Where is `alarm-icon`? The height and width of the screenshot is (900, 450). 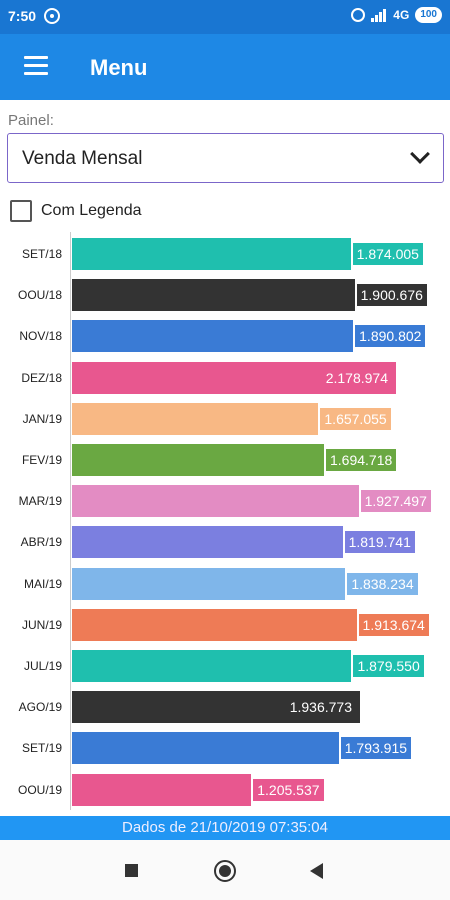 alarm-icon is located at coordinates (358, 15).